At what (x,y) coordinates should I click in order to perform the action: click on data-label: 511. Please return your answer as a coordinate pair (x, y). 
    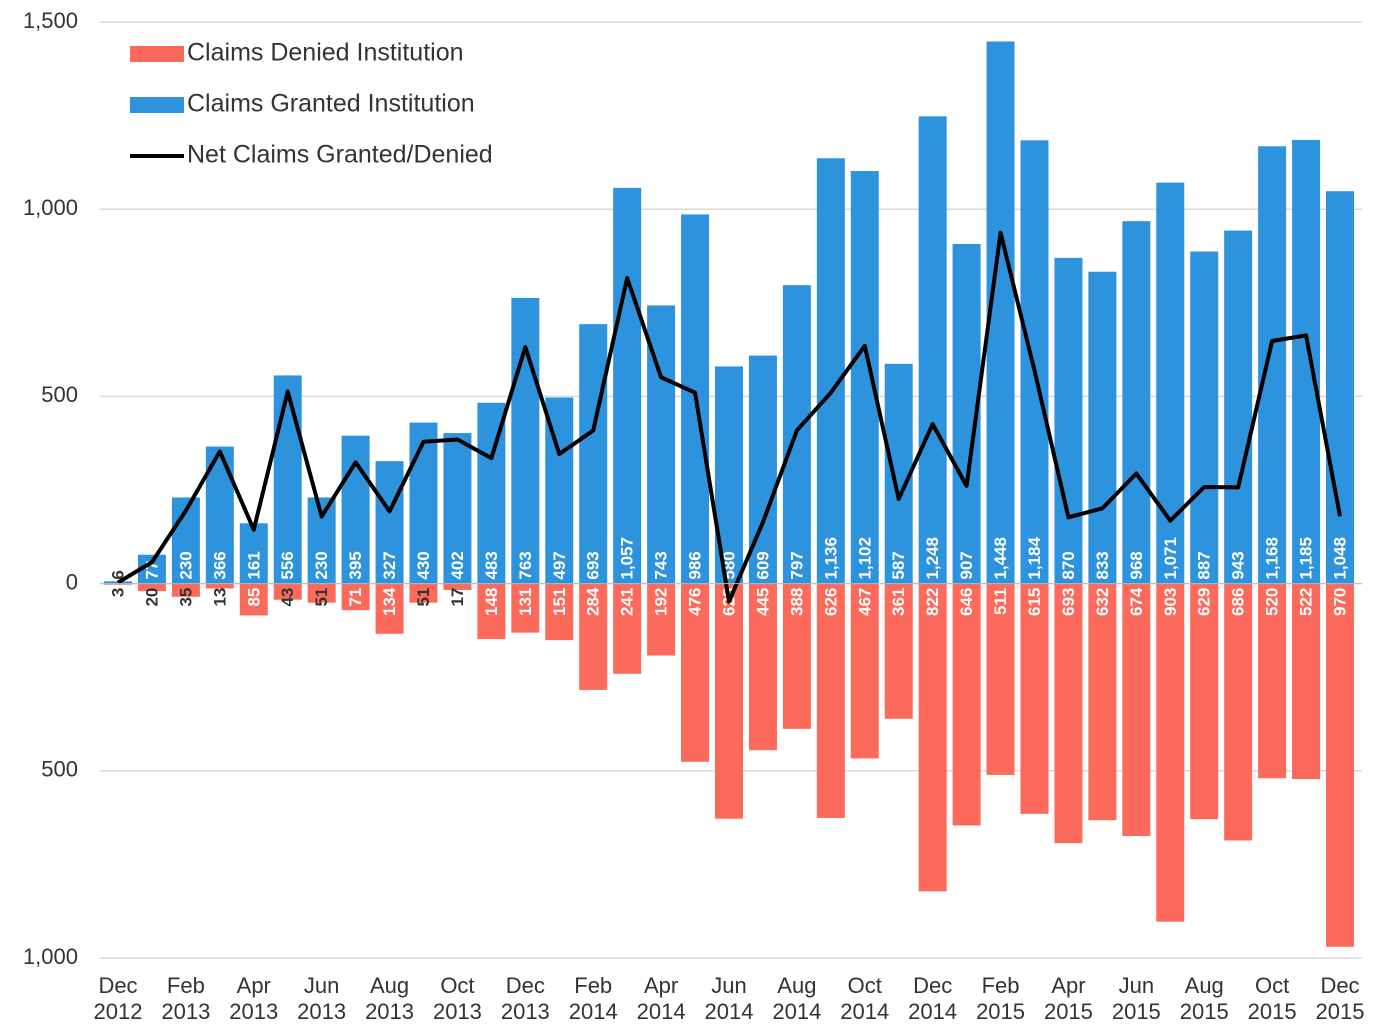
    Looking at the image, I should click on (1000, 601).